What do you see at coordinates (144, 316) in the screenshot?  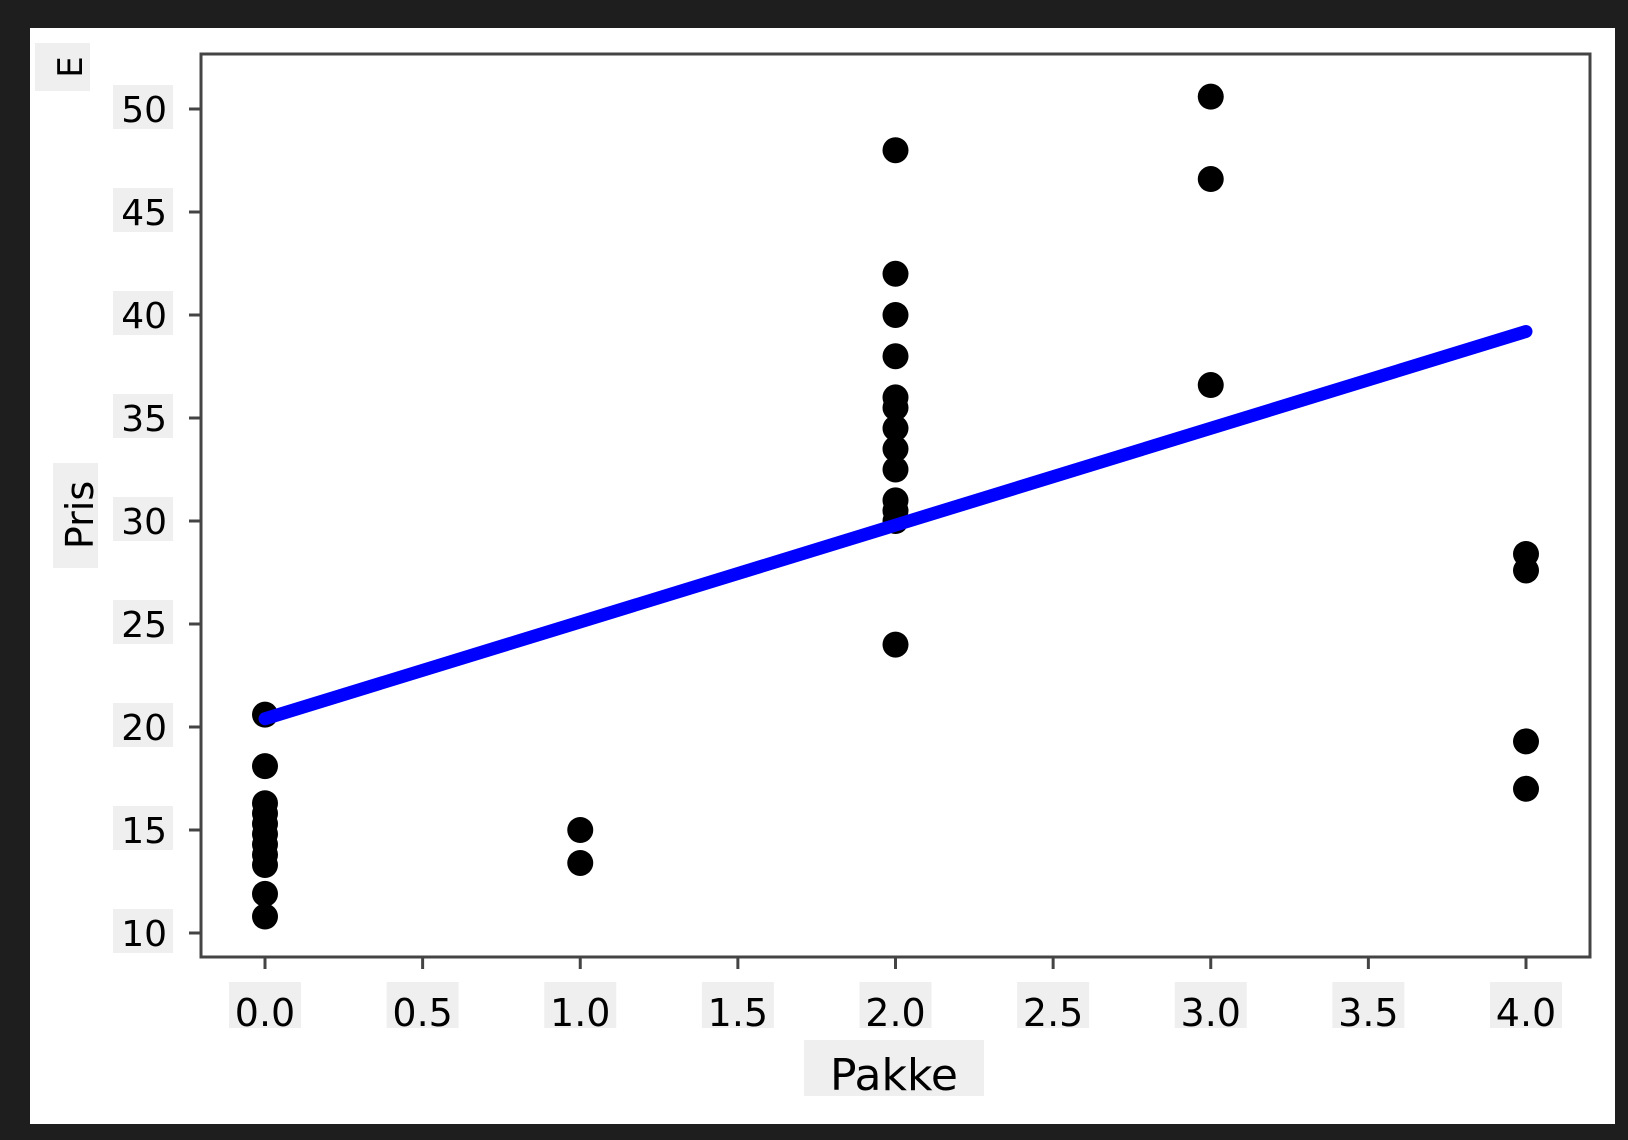 I see `y-tick-label: 40` at bounding box center [144, 316].